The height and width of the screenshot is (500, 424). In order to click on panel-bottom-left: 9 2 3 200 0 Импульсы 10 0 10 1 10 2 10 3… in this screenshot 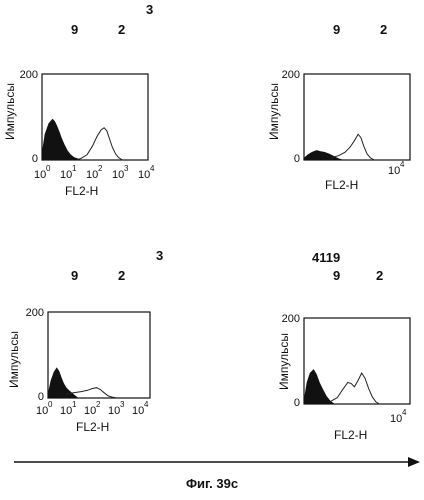, I will do `click(85, 341)`.